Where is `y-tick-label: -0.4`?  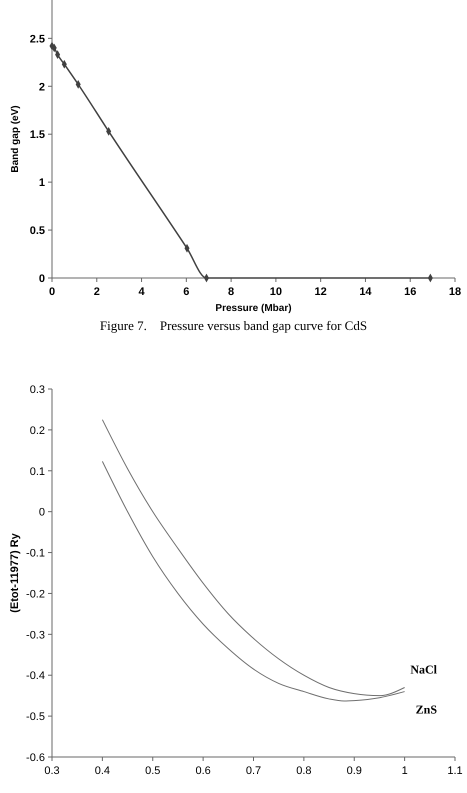
y-tick-label: -0.4 is located at coordinates (35, 676).